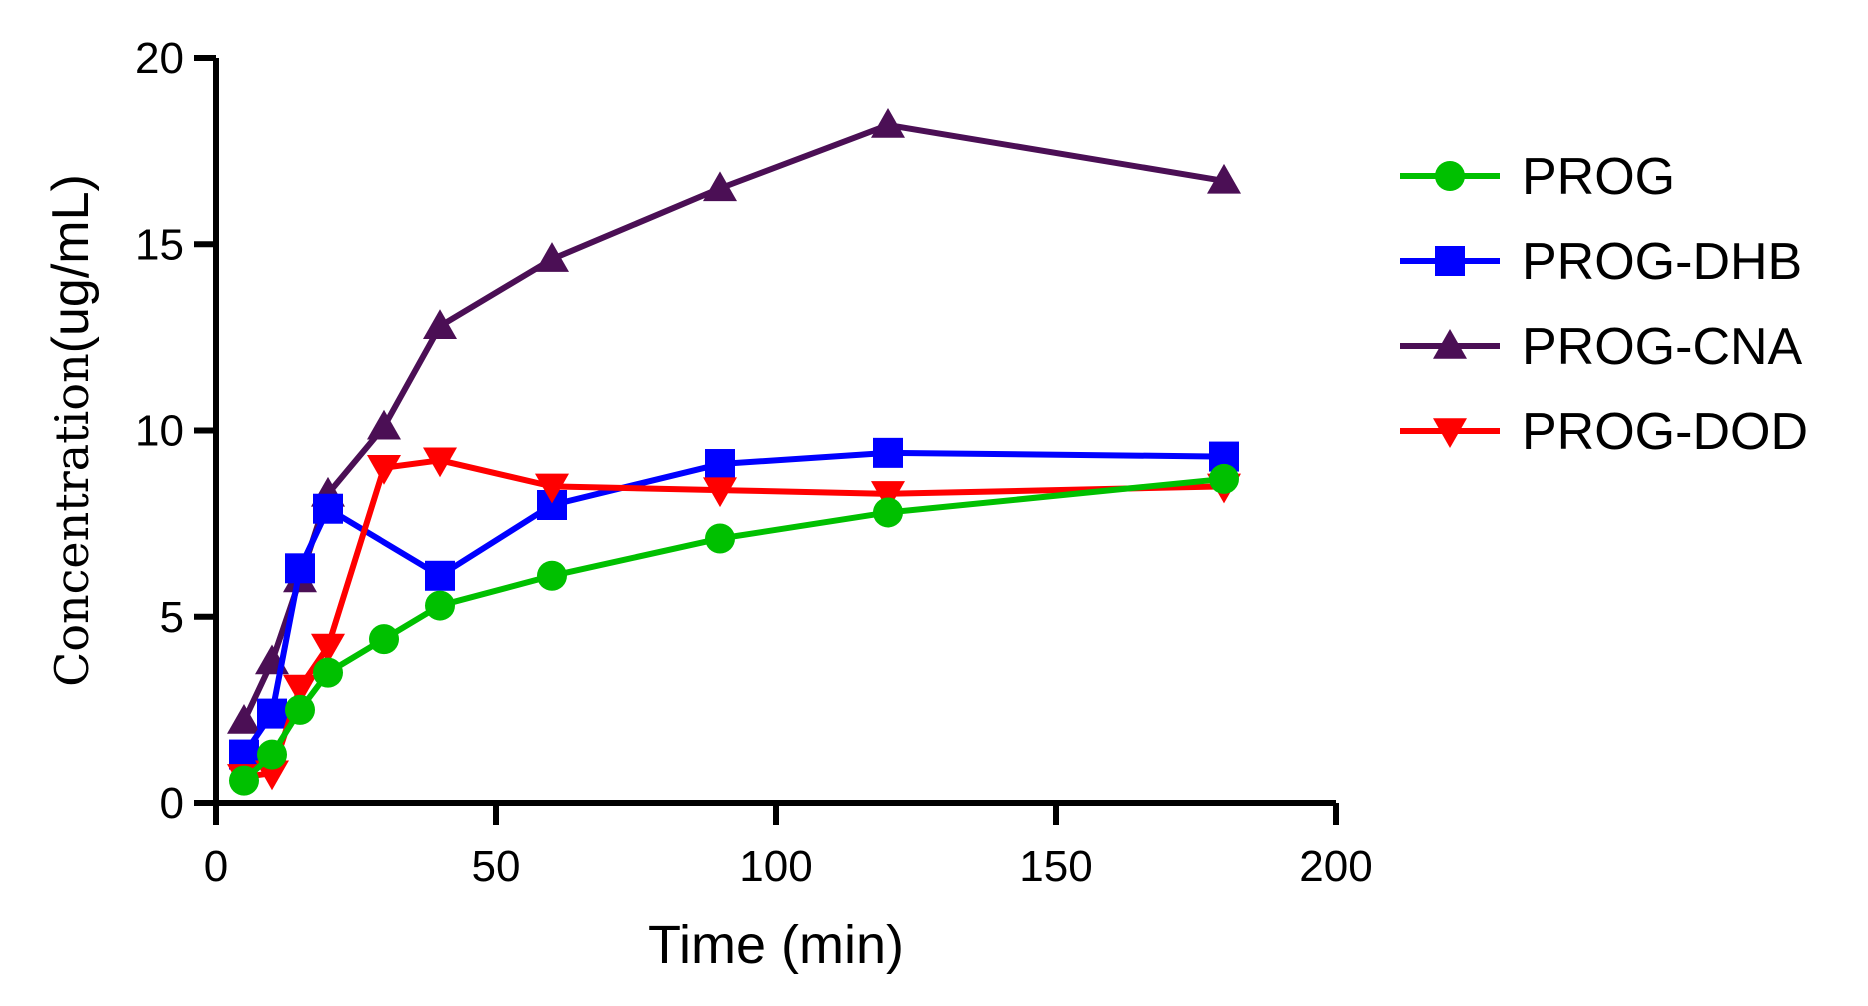  What do you see at coordinates (776, 945) in the screenshot?
I see `x-axis-title: Time (min)` at bounding box center [776, 945].